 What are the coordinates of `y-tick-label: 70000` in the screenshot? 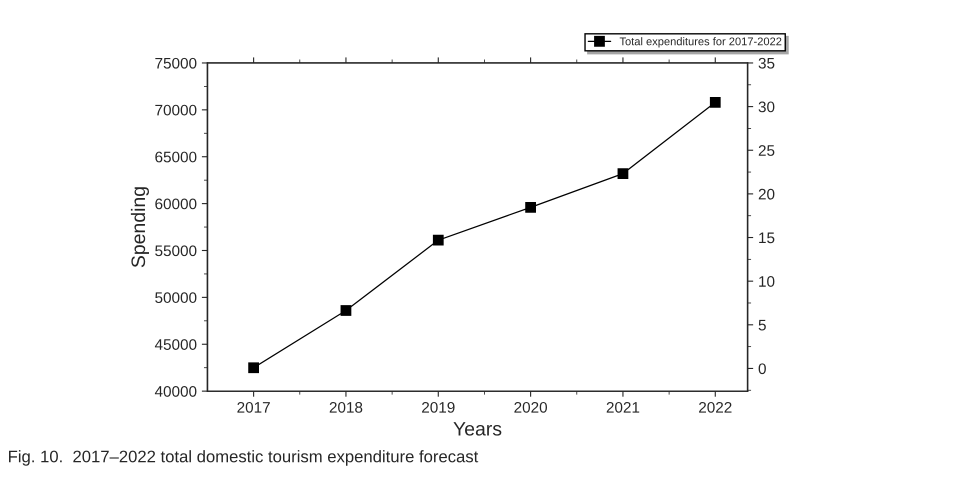 It's located at (175, 110).